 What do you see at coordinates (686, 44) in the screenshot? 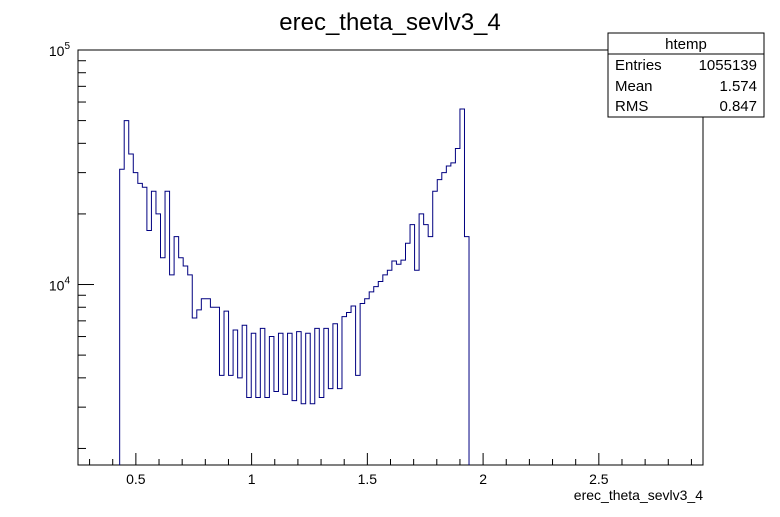
I see `stats-box-title: htemp` at bounding box center [686, 44].